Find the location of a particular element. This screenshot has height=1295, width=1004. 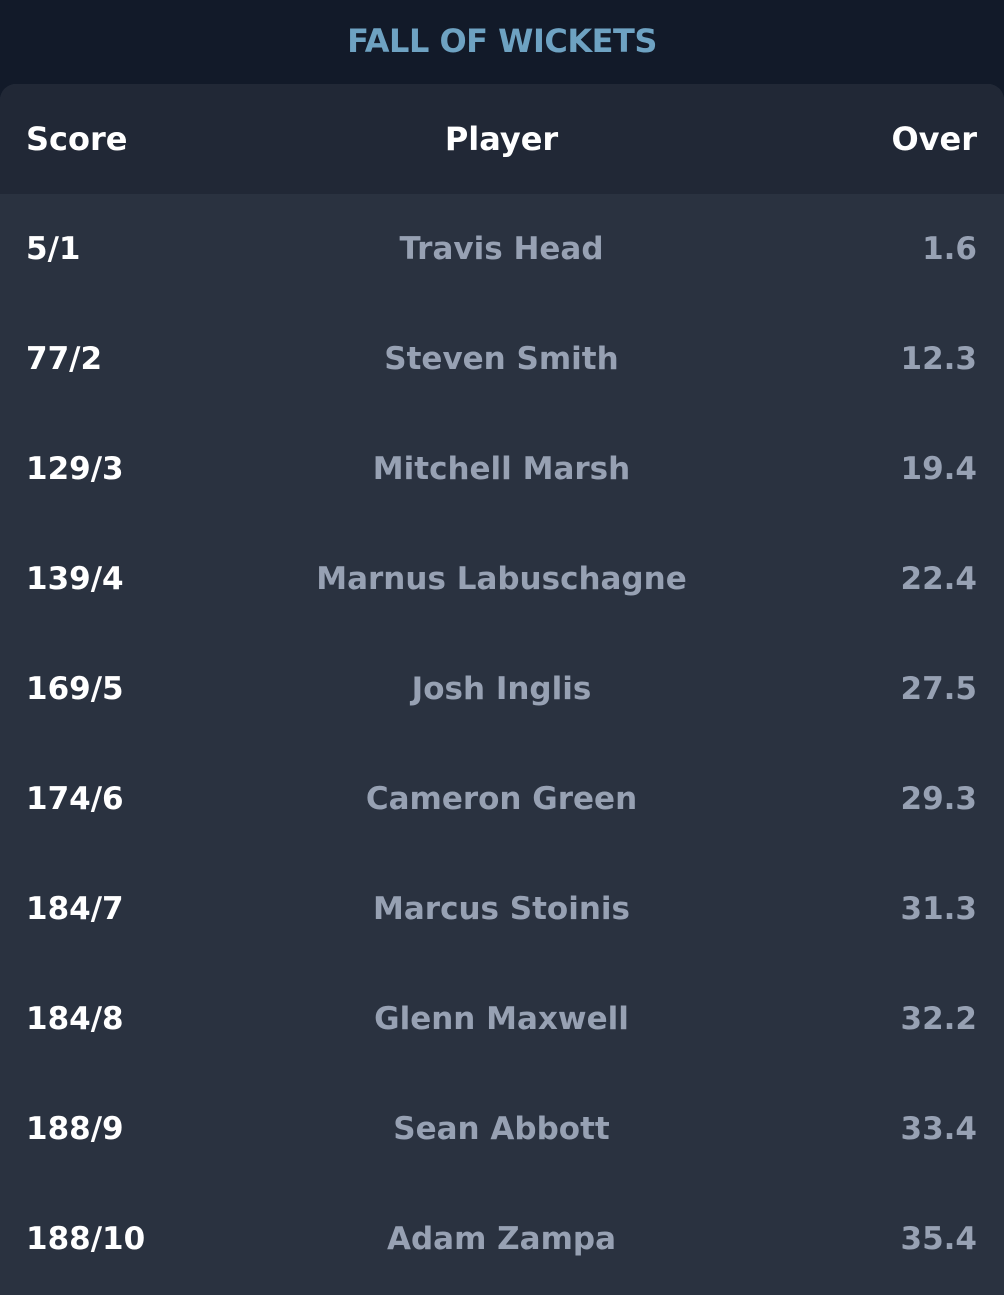

score-cell: 184/7 is located at coordinates (75, 909).